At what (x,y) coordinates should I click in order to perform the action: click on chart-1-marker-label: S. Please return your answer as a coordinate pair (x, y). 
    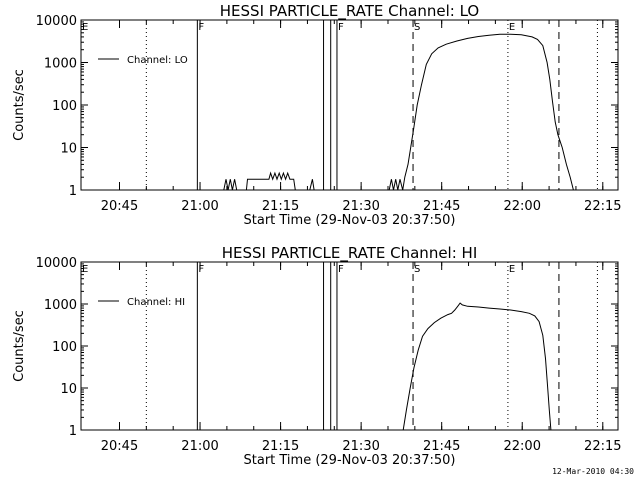
    Looking at the image, I should click on (417, 27).